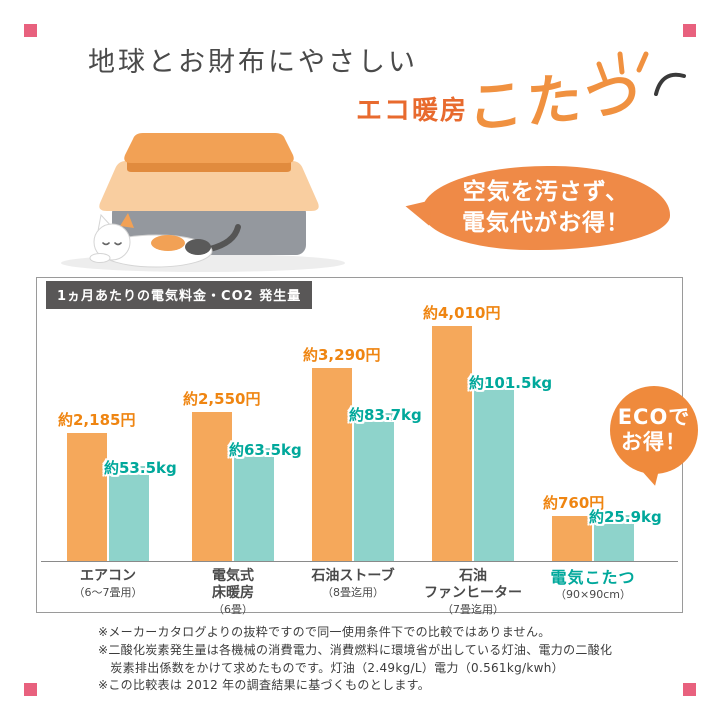 The width and height of the screenshot is (720, 720). Describe the element at coordinates (342, 355) in the screenshot. I see `price-value-label: 約3,290円` at that location.